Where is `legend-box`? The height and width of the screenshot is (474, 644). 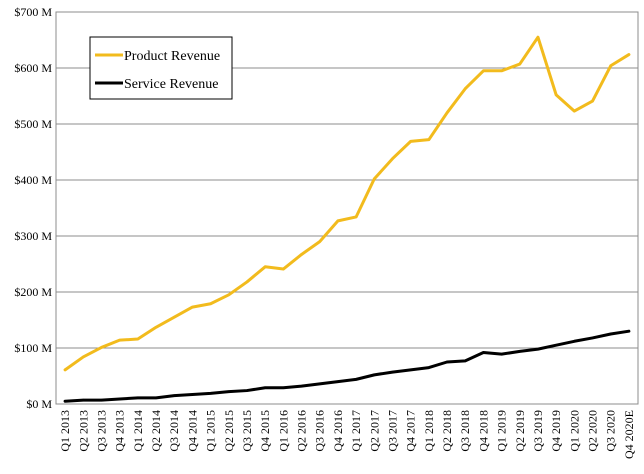
legend-box is located at coordinates (161, 68).